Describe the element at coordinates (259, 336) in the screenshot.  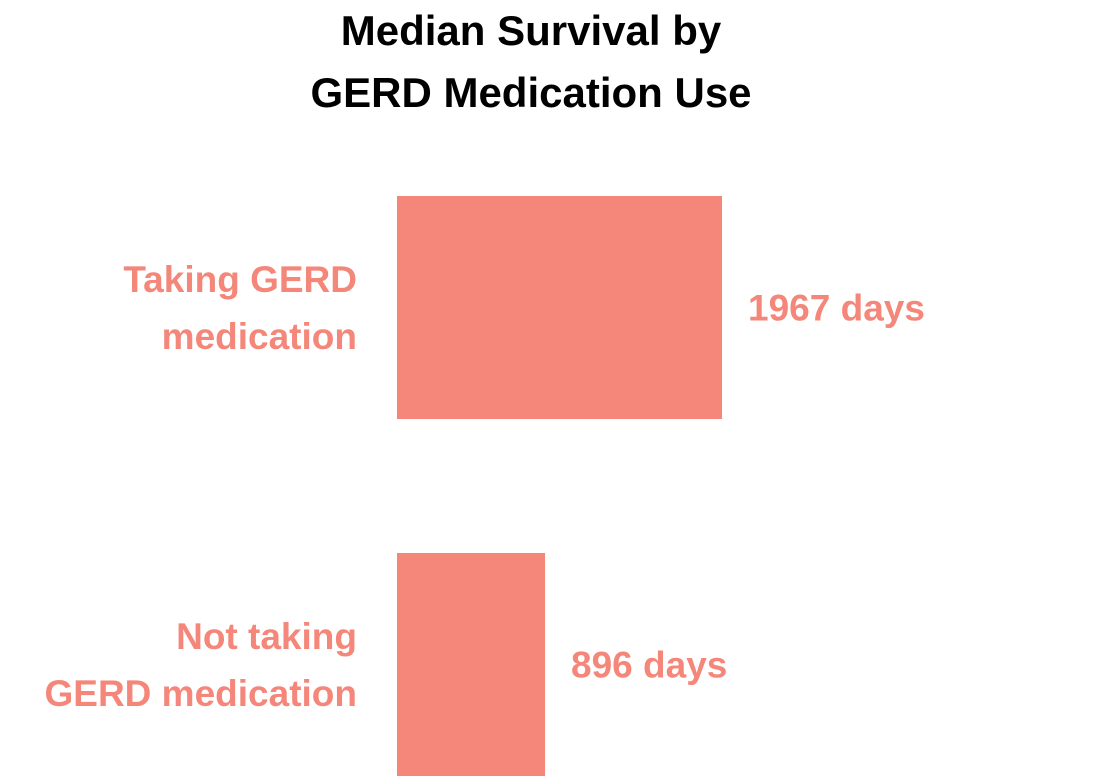
I see `category-label-1-line-2: medication` at that location.